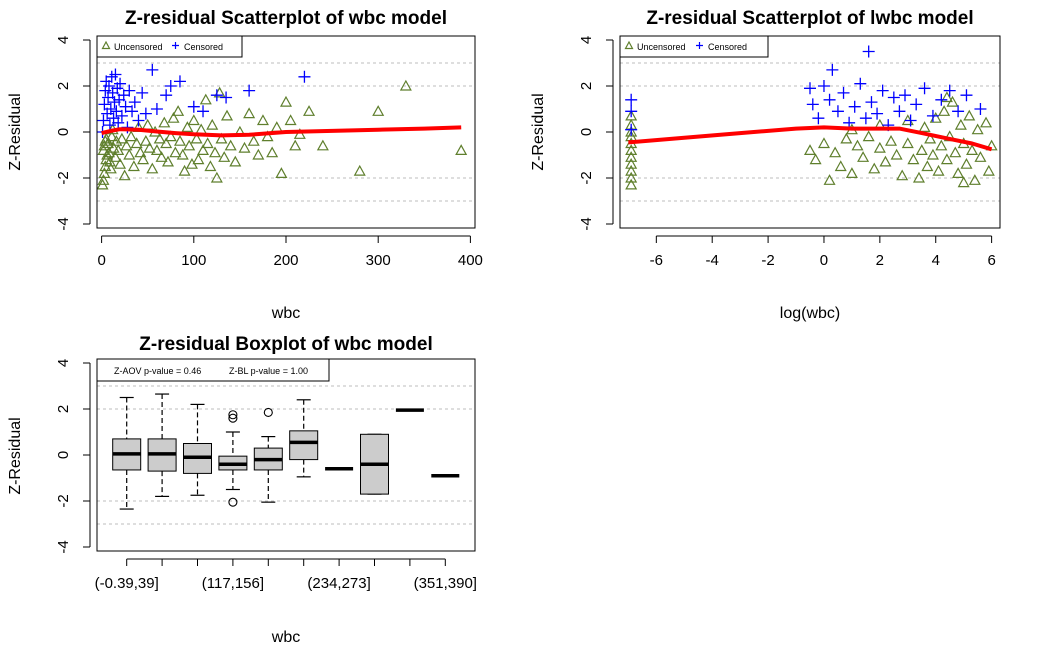 This screenshot has width=1050, height=648. Describe the element at coordinates (233, 415) in the screenshot. I see `outlier-point` at that location.